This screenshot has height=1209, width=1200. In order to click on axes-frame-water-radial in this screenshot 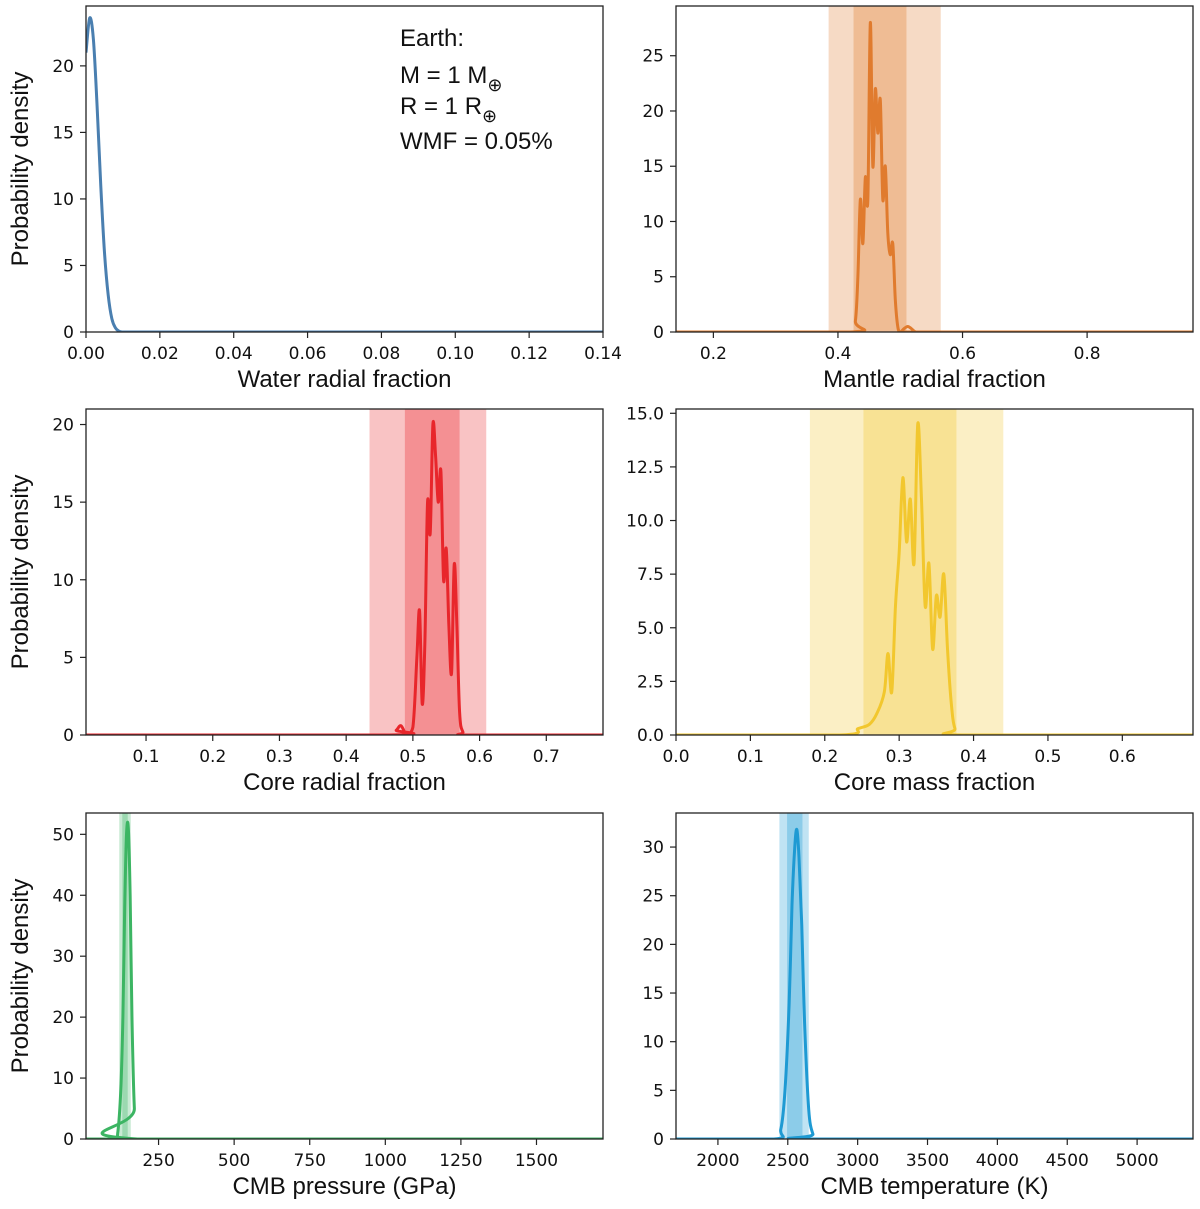, I will do `click(344, 169)`.